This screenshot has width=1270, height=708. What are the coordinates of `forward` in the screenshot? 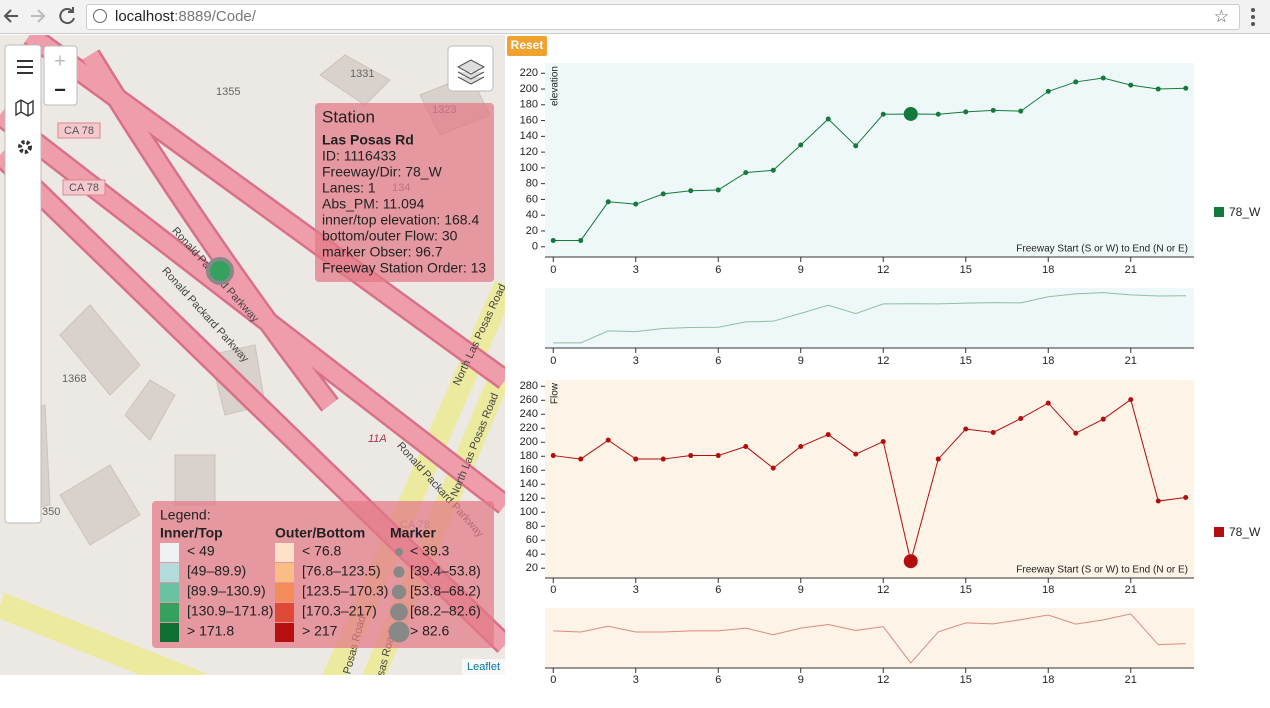 It's located at (38, 16).